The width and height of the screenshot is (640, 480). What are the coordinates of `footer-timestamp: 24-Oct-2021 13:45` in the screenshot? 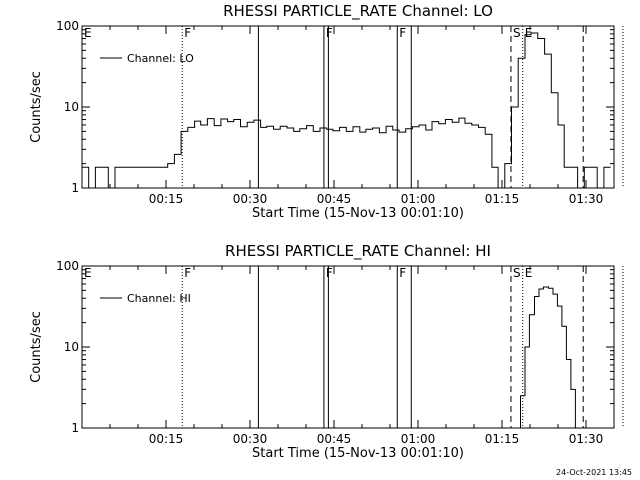 It's located at (594, 472).